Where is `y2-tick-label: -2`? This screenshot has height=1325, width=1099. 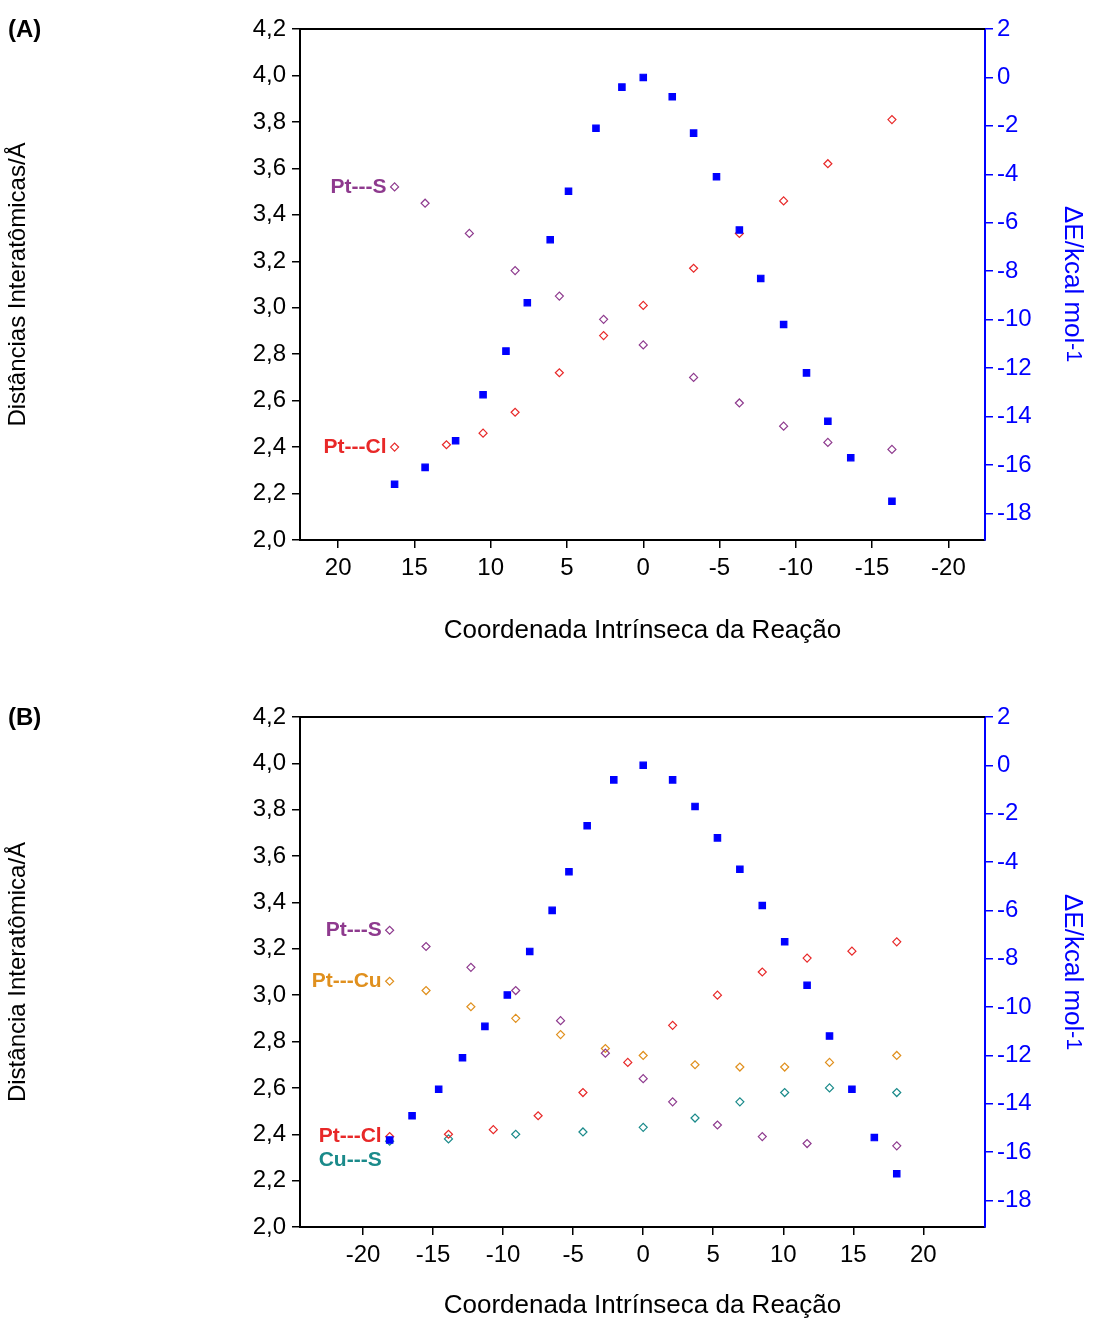
y2-tick-label: -2 is located at coordinates (1008, 124).